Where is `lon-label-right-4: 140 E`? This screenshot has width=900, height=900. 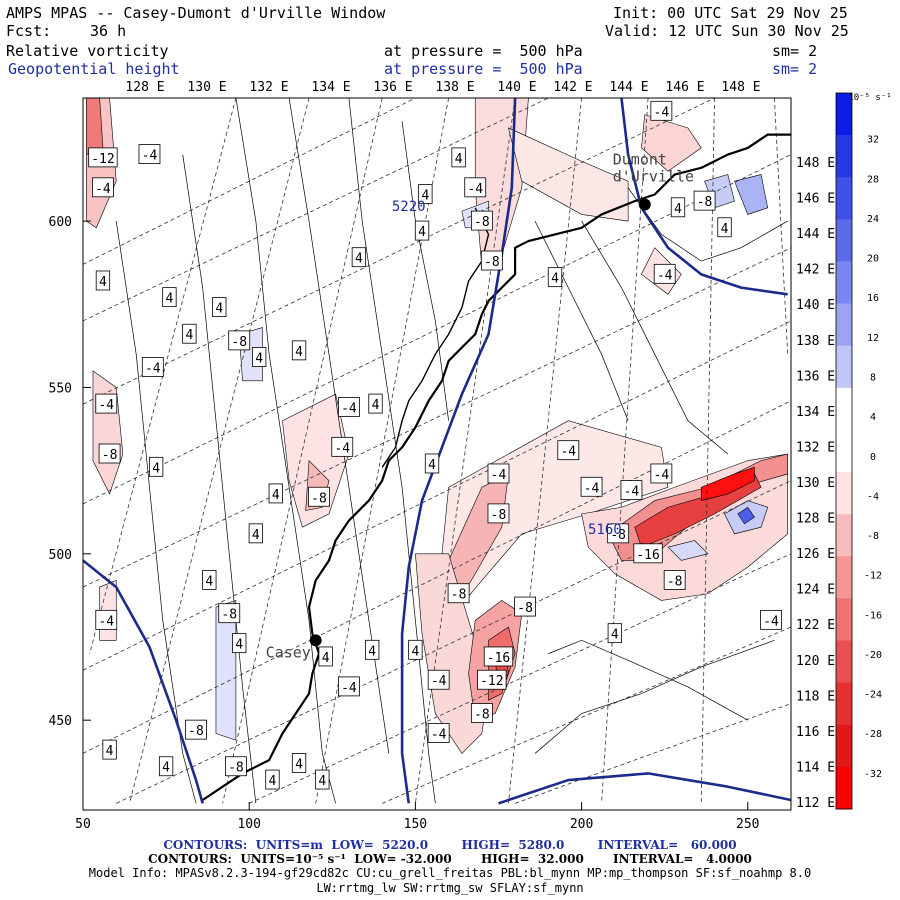 lon-label-right-4: 140 E is located at coordinates (815, 305).